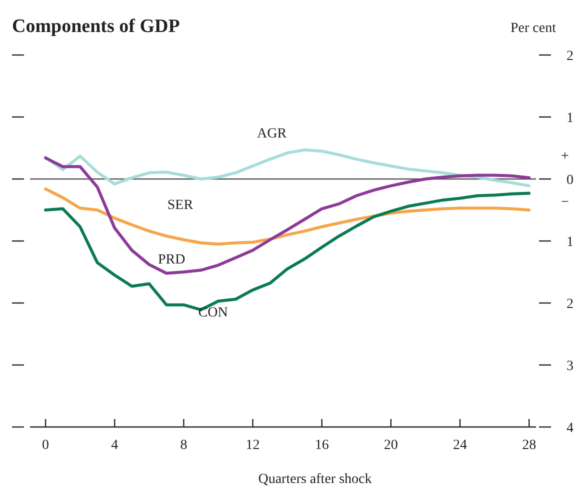 This screenshot has width=584, height=488. What do you see at coordinates (570, 366) in the screenshot?
I see `y-tick-label: 3` at bounding box center [570, 366].